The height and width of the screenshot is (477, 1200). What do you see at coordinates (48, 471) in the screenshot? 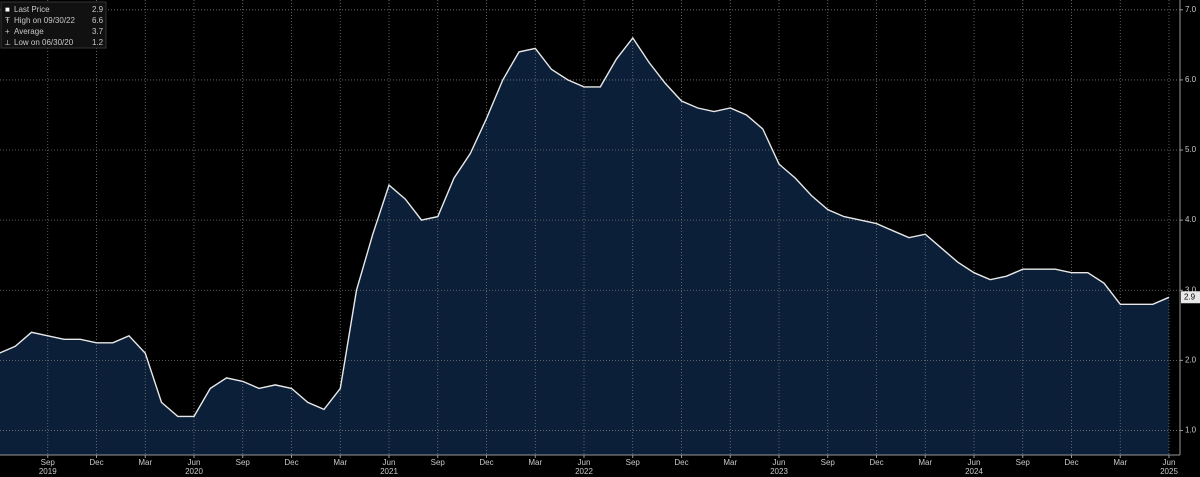
I see `year-label: 2019` at bounding box center [48, 471].